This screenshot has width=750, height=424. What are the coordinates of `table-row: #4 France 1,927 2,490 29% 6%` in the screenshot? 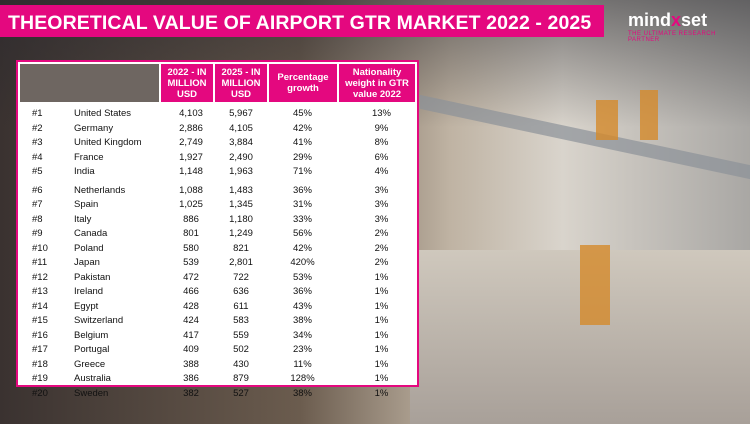 It's located at (217, 158).